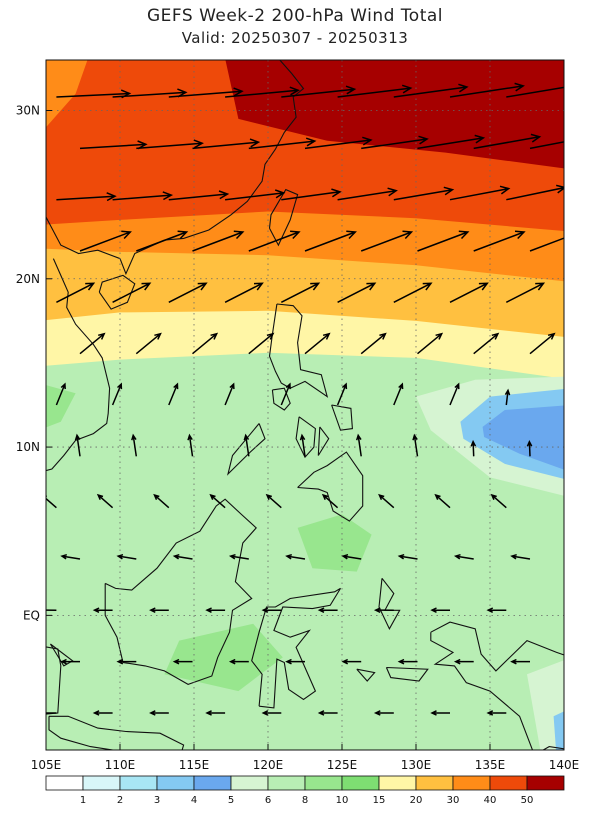 Image resolution: width=590 pixels, height=814 pixels. I want to click on lat-tick-label: EQ, so click(31, 615).